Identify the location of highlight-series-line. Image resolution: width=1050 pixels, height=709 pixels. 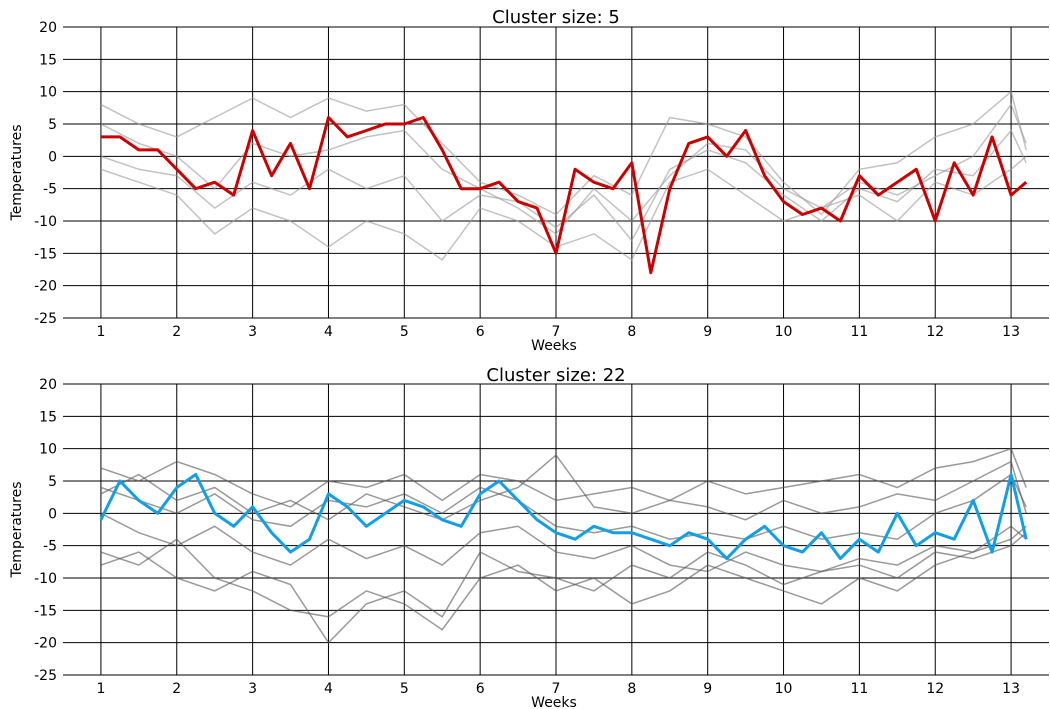
(563, 517).